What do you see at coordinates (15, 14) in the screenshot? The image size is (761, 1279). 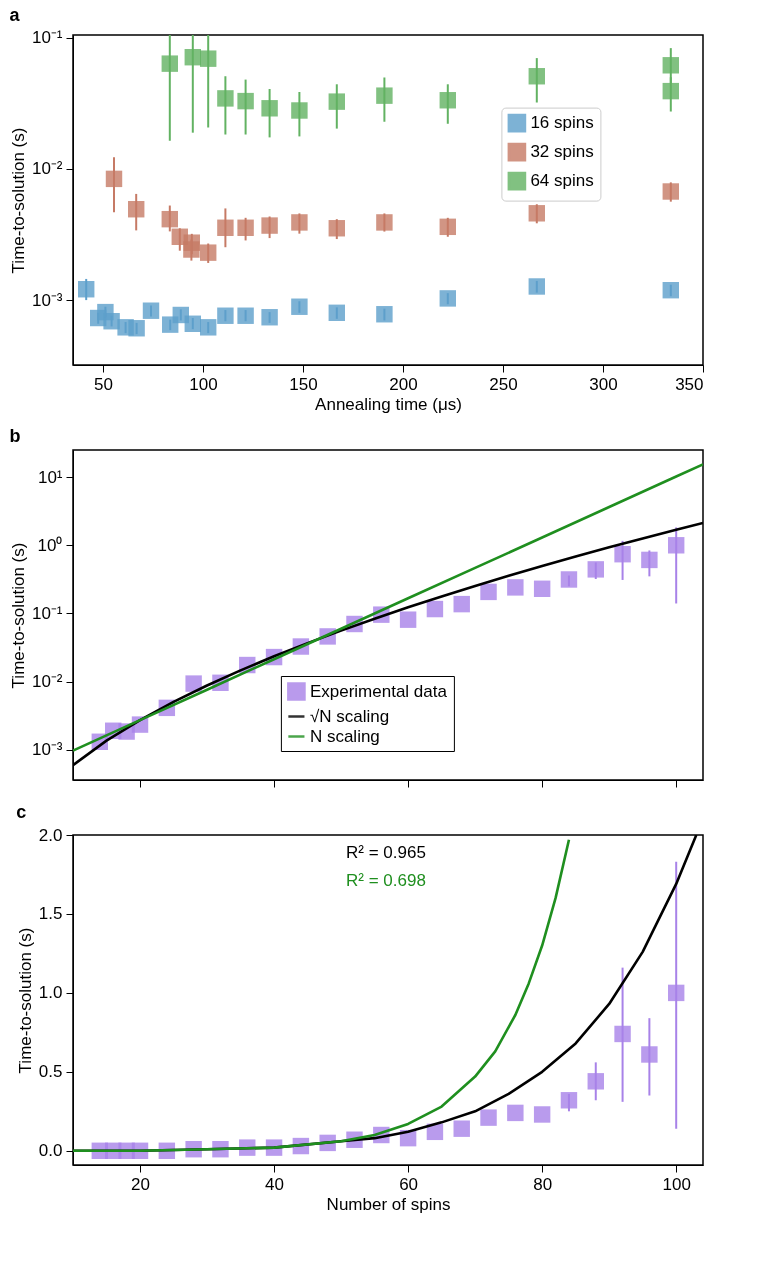 I see `chart-title: a` at bounding box center [15, 14].